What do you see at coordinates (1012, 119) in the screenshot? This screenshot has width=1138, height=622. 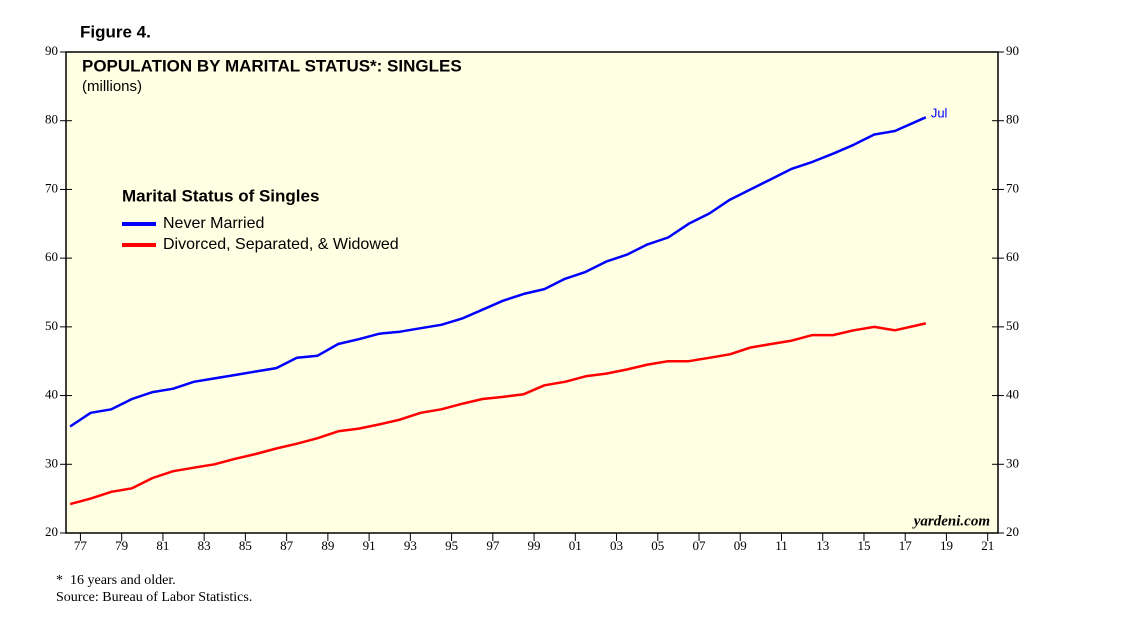 I see `y2-tick-label: 80` at bounding box center [1012, 119].